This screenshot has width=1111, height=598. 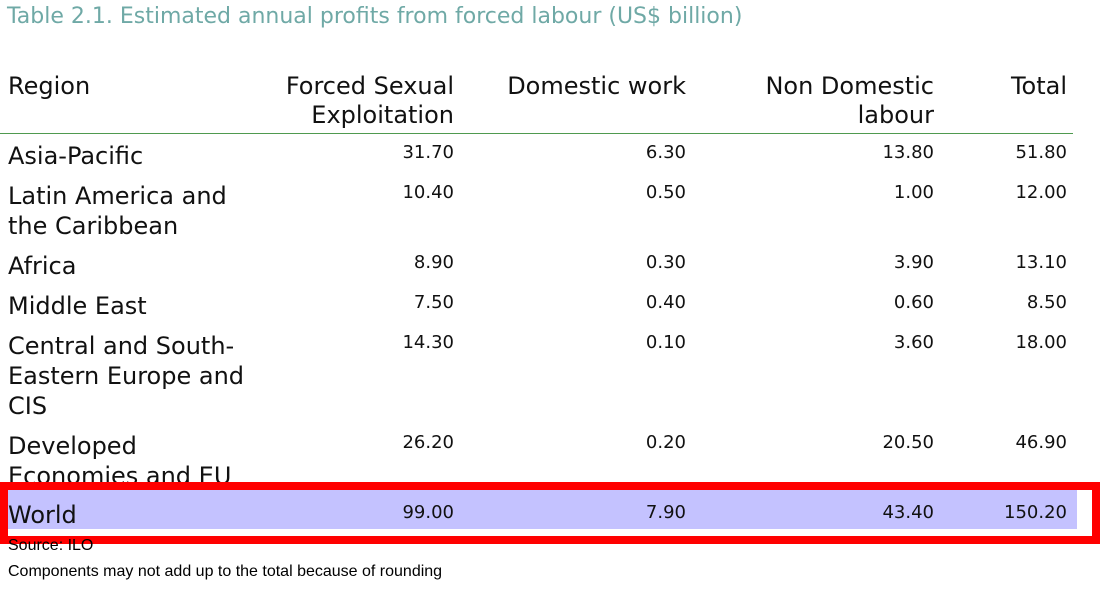 I want to click on row-region-line: Central and South-, so click(x=121, y=346).